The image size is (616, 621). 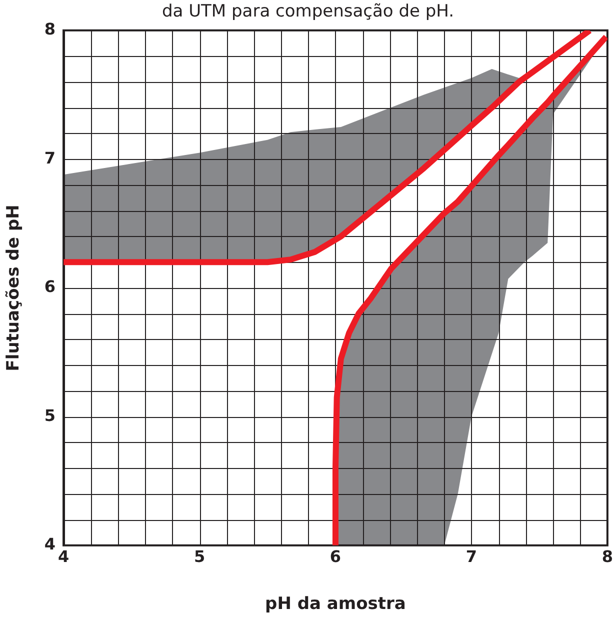 What do you see at coordinates (472, 556) in the screenshot?
I see `x-tick-label: 7` at bounding box center [472, 556].